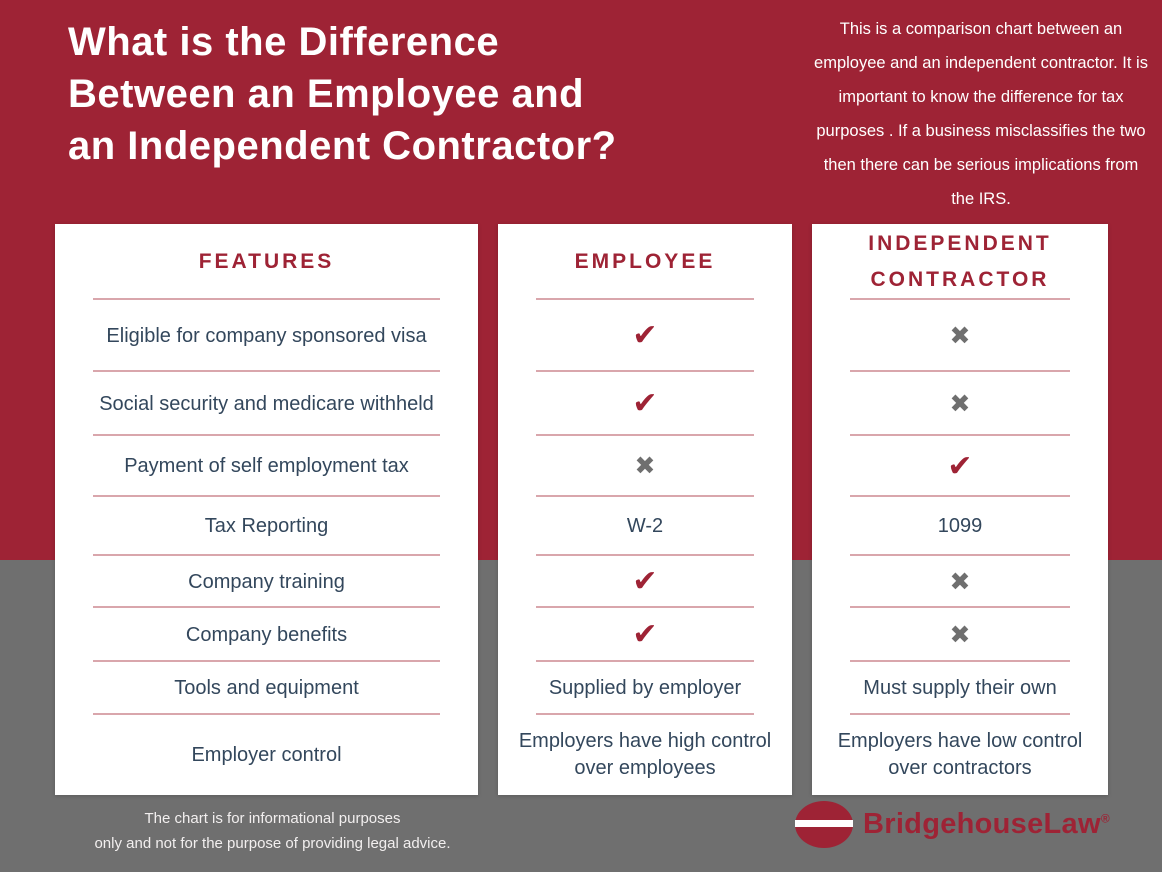  I want to click on contractor-row-tax-reporting: 1099, so click(960, 526).